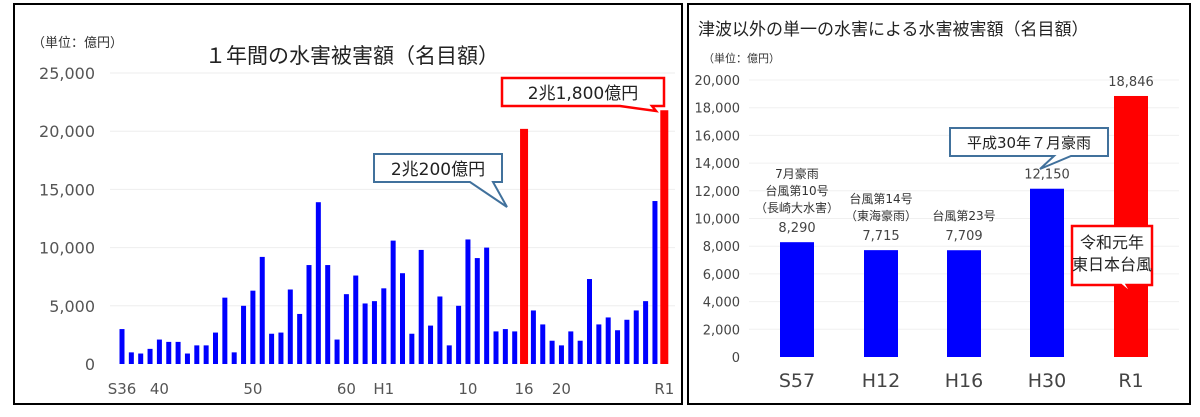 The height and width of the screenshot is (417, 1200). What do you see at coordinates (122, 389) in the screenshot?
I see `x-tick-label: S36` at bounding box center [122, 389].